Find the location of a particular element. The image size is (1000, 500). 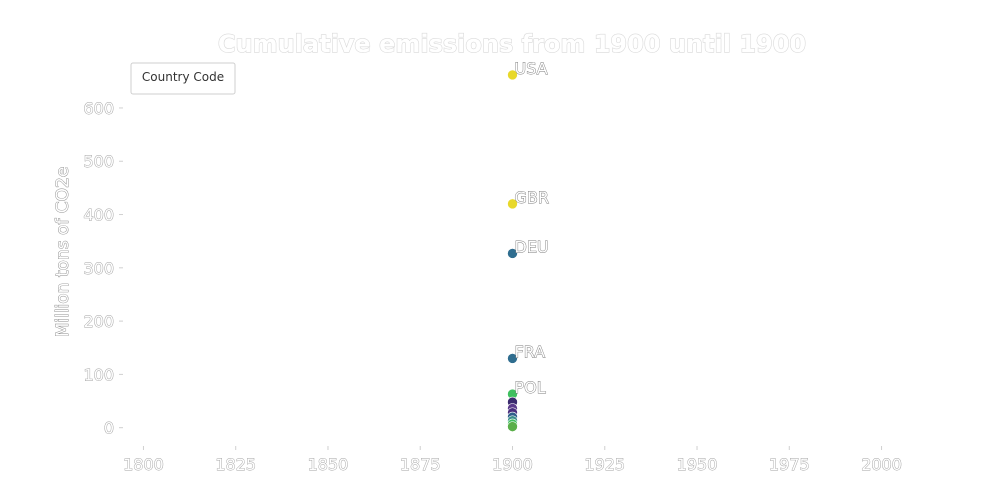

point-label: USA is located at coordinates (531, 68).